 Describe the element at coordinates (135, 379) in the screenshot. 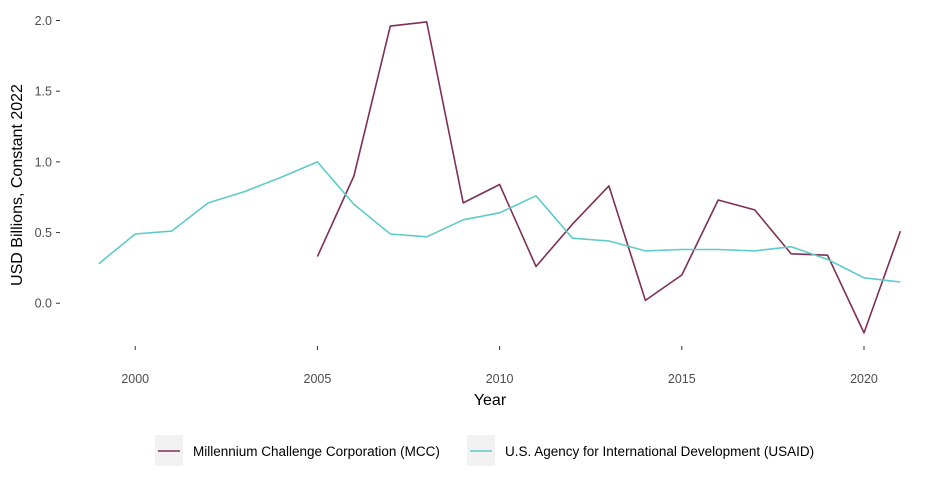

I see `x-tick-label: 2000` at that location.